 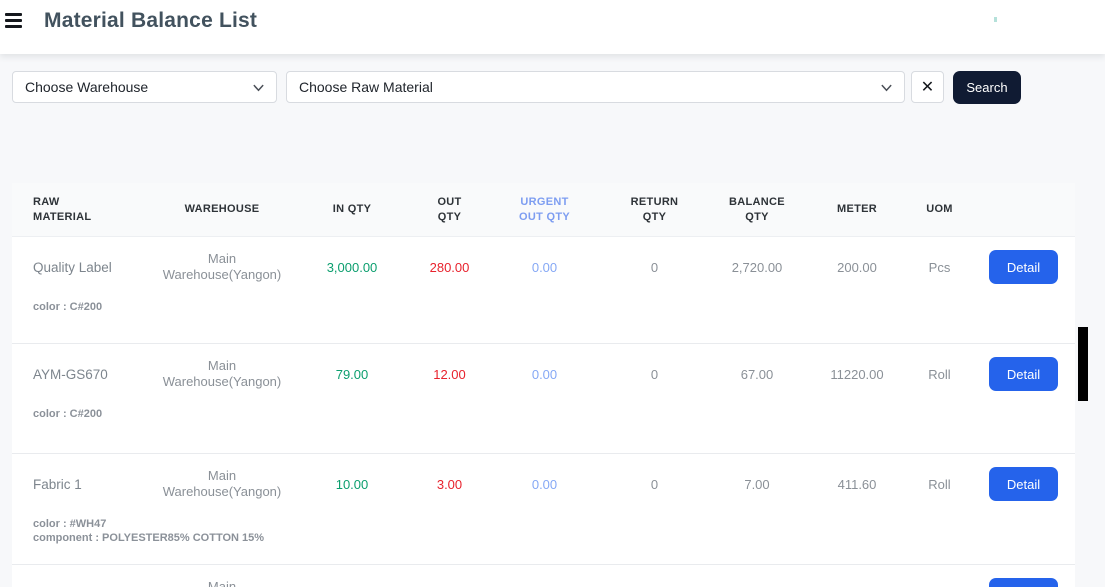 What do you see at coordinates (939, 267) in the screenshot?
I see `cell-uom: Pcs` at bounding box center [939, 267].